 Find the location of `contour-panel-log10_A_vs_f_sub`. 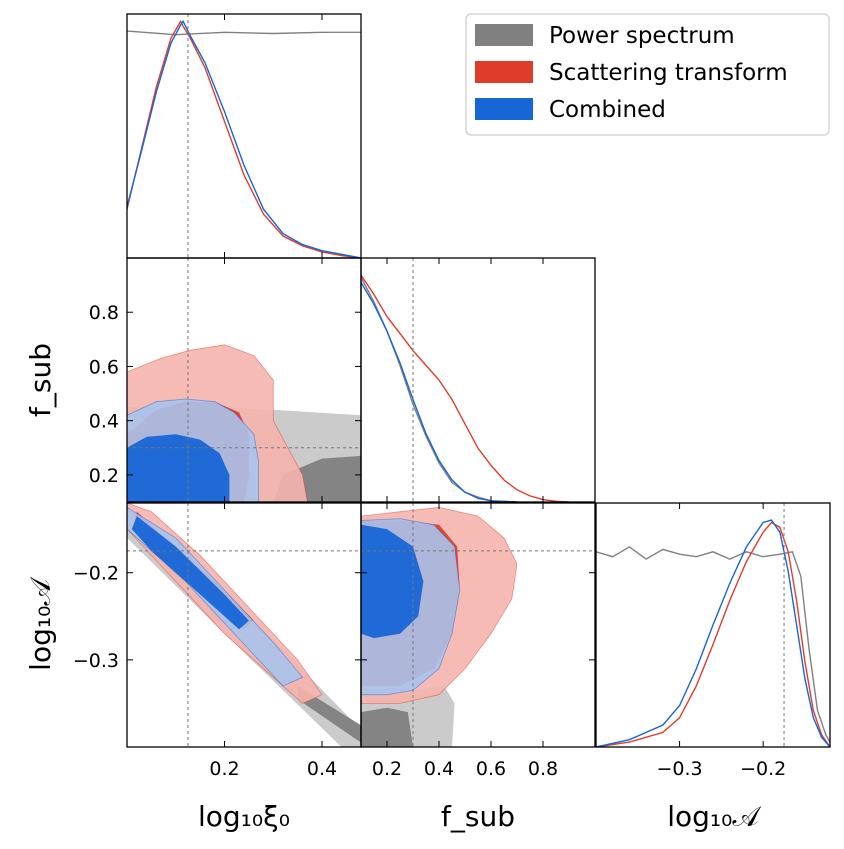

contour-panel-log10_A_vs_f_sub is located at coordinates (439, 626).